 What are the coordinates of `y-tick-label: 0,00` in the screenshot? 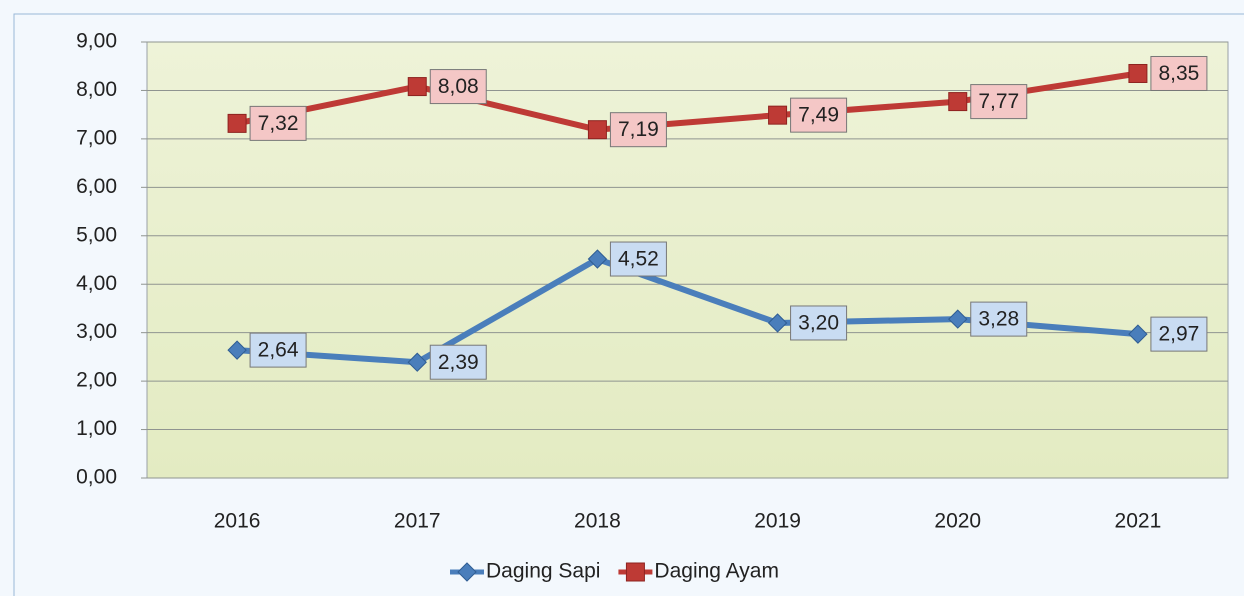 It's located at (96, 477).